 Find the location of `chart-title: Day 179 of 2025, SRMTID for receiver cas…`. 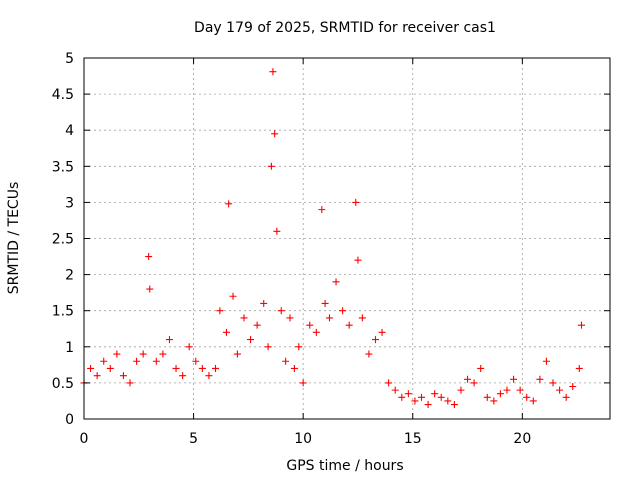

chart-title: Day 179 of 2025, SRMTID for receiver cas… is located at coordinates (345, 28).